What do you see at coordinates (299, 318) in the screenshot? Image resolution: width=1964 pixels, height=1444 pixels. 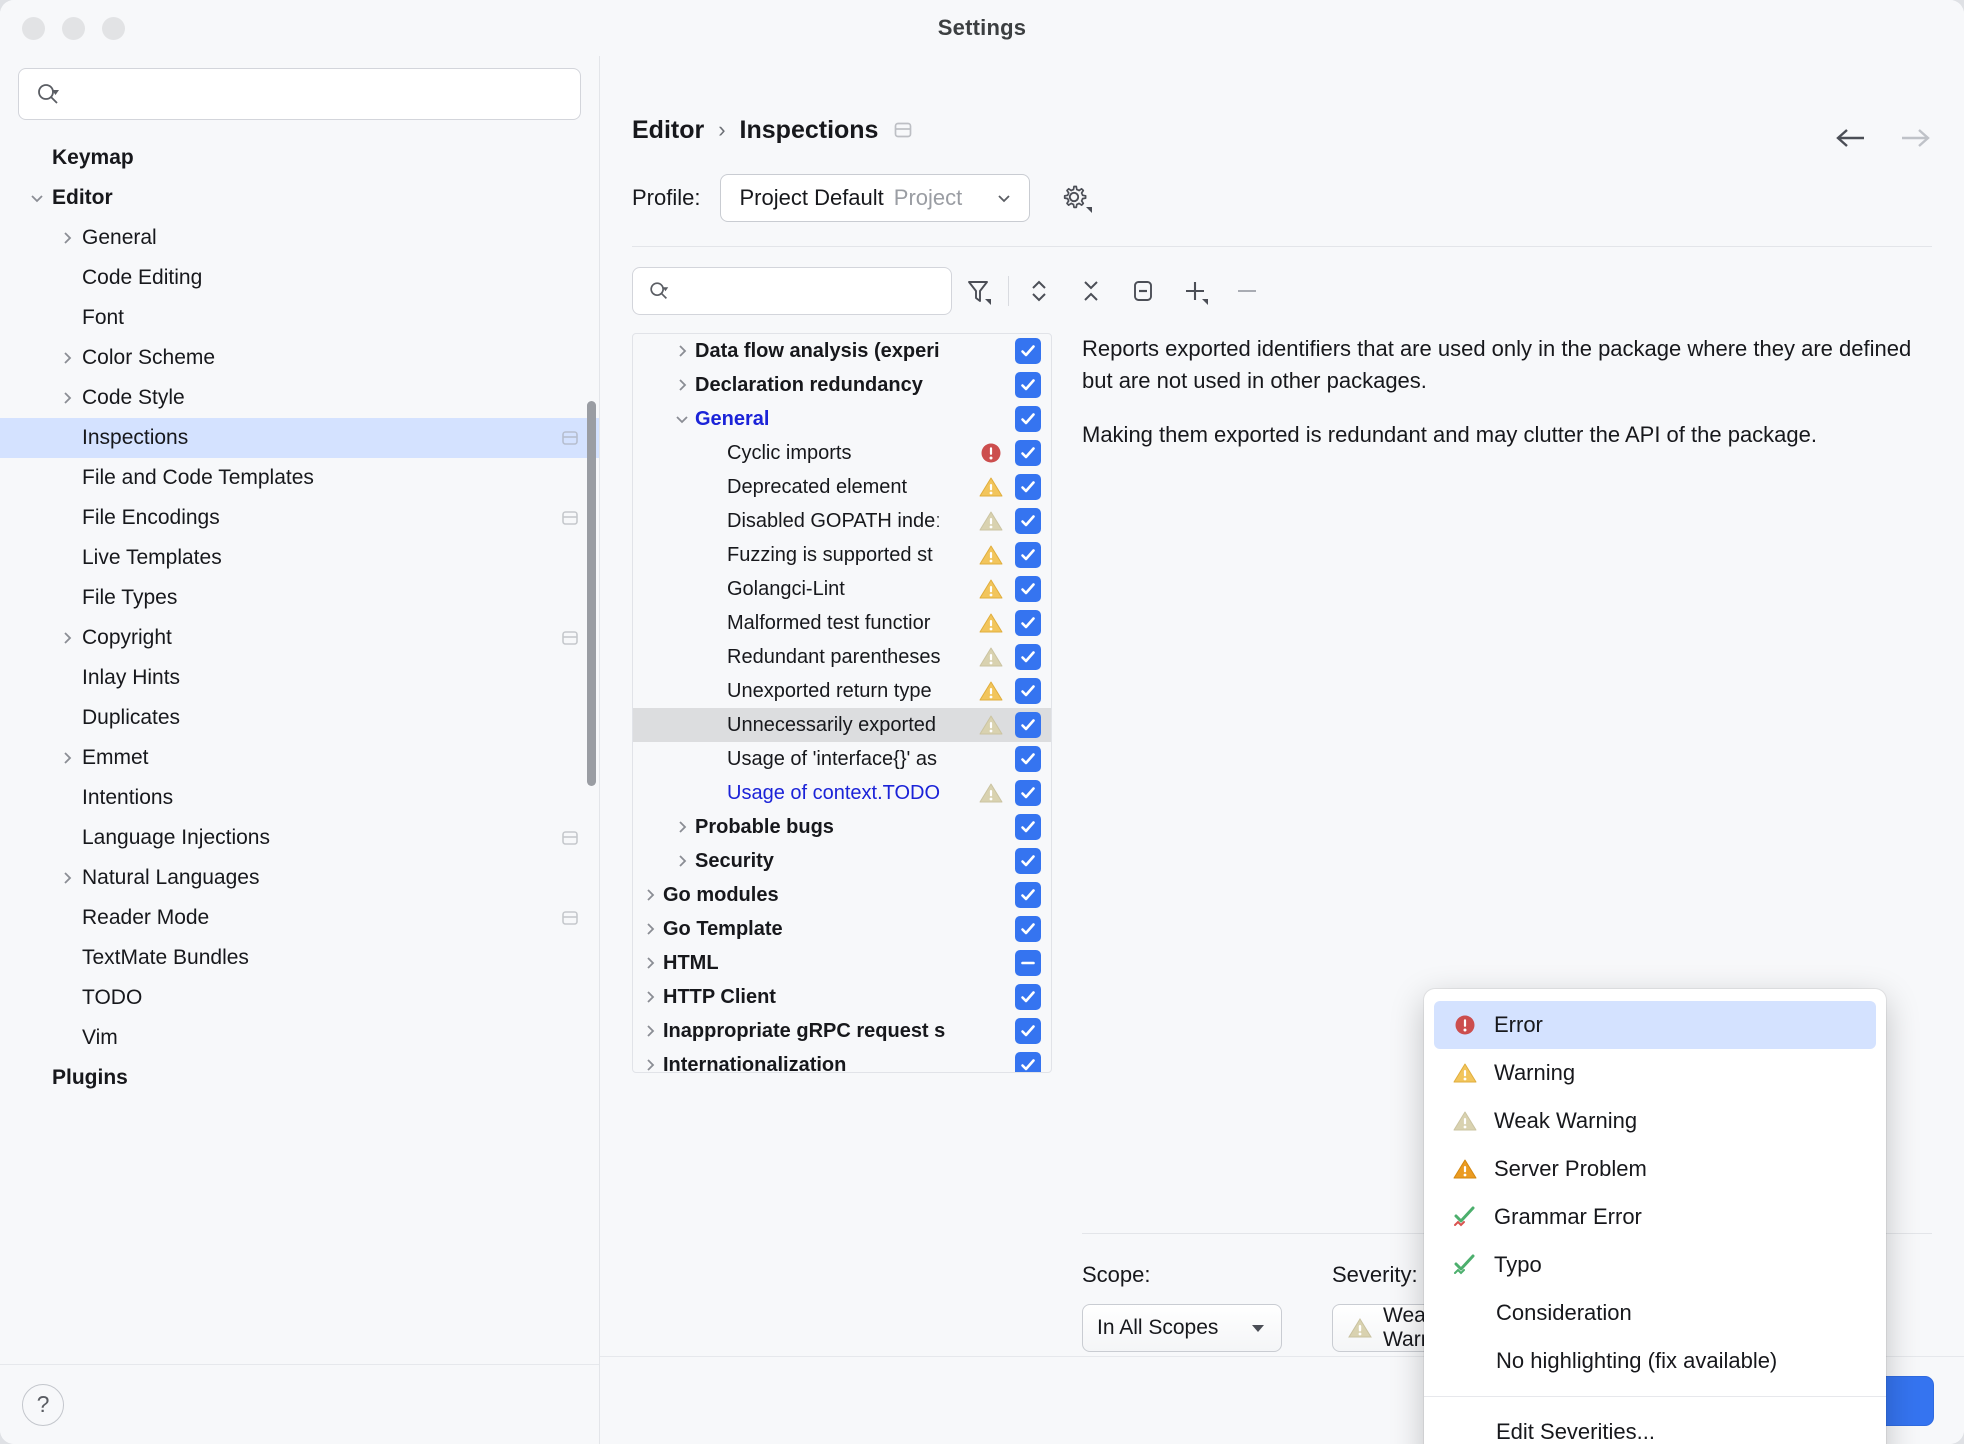 I see `sidebar-item-font: Font` at bounding box center [299, 318].